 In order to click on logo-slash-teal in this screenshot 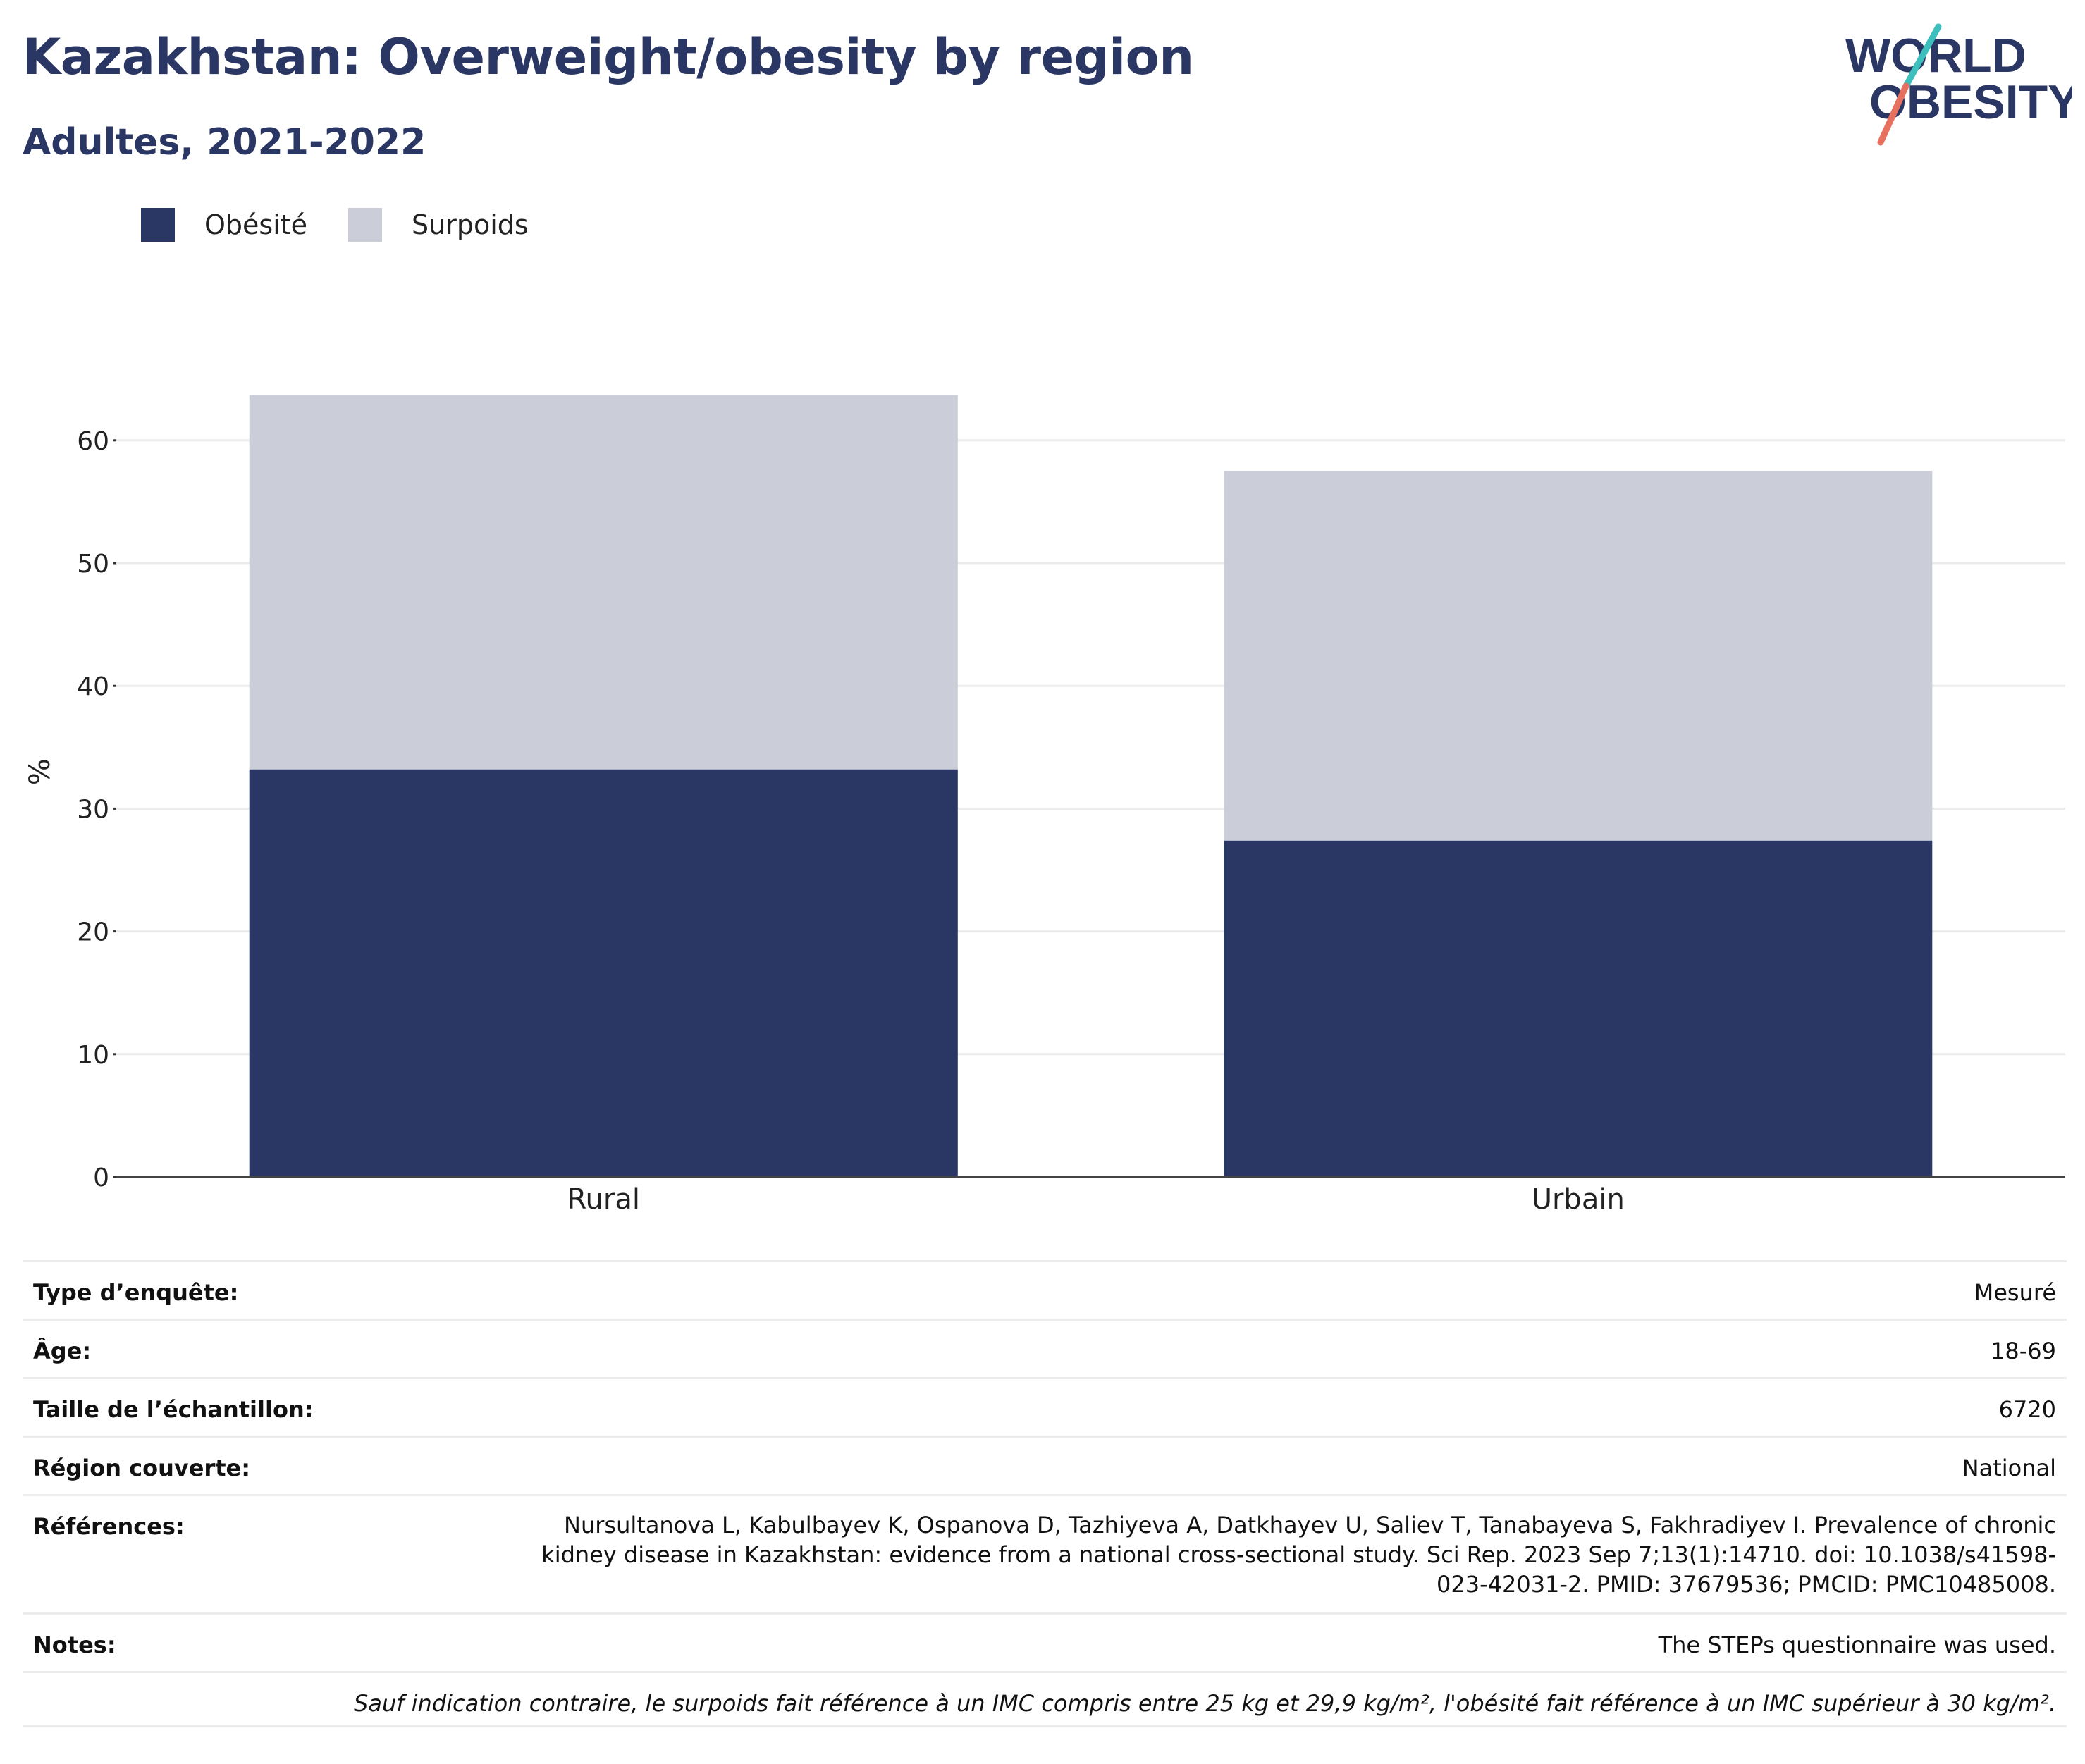, I will do `click(1922, 56)`.